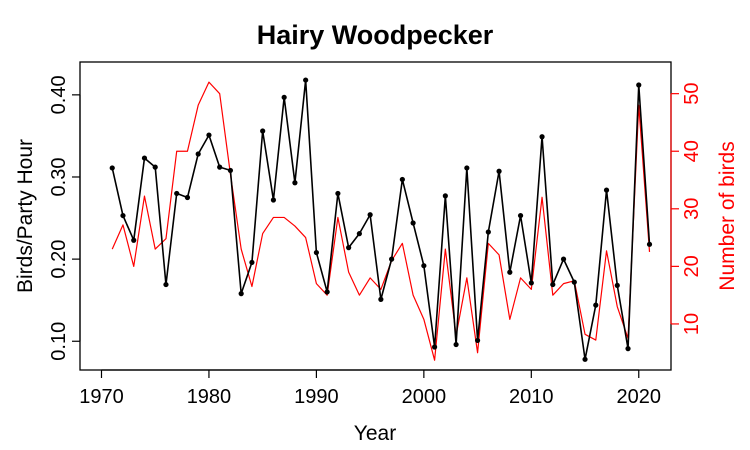 The height and width of the screenshot is (450, 750). I want to click on y-axis-right: 10 20 30 40 50, so click(686, 209).